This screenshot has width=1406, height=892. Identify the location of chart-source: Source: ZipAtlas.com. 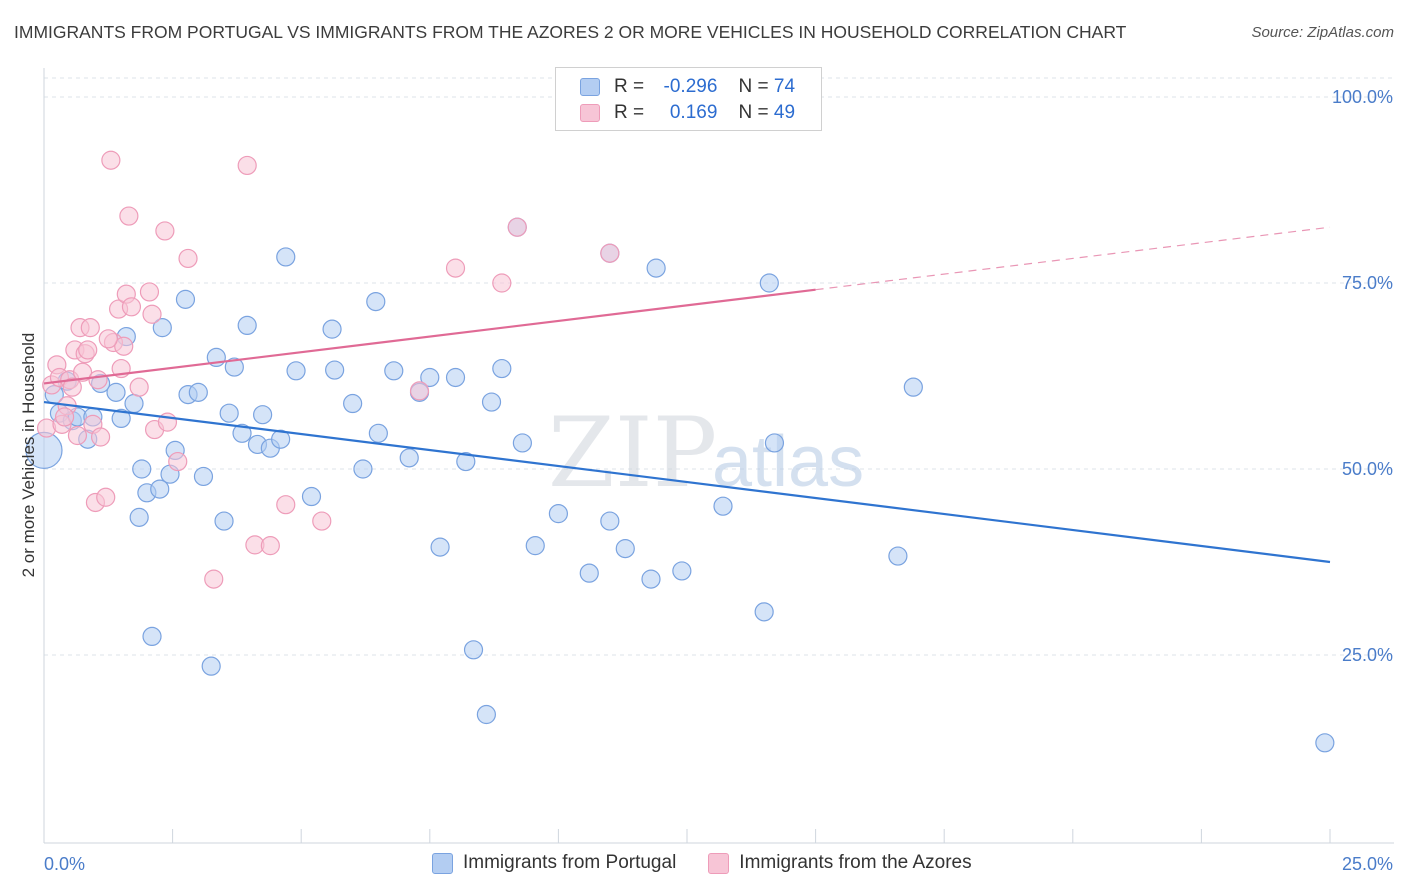
(1322, 32).